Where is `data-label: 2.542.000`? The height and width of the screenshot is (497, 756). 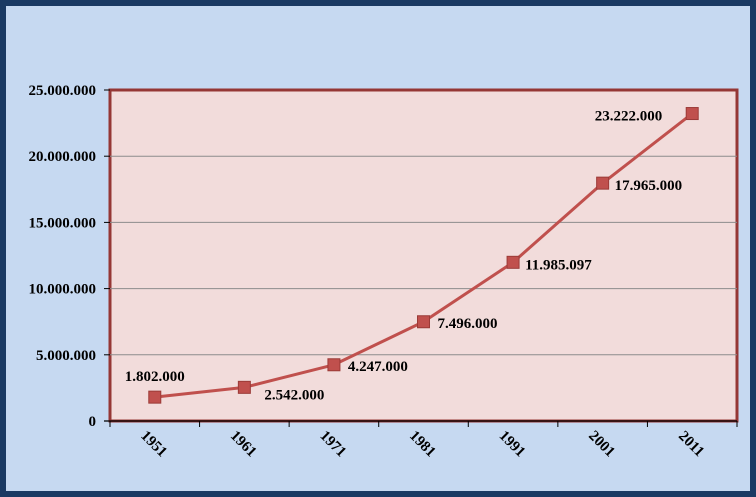 data-label: 2.542.000 is located at coordinates (294, 395).